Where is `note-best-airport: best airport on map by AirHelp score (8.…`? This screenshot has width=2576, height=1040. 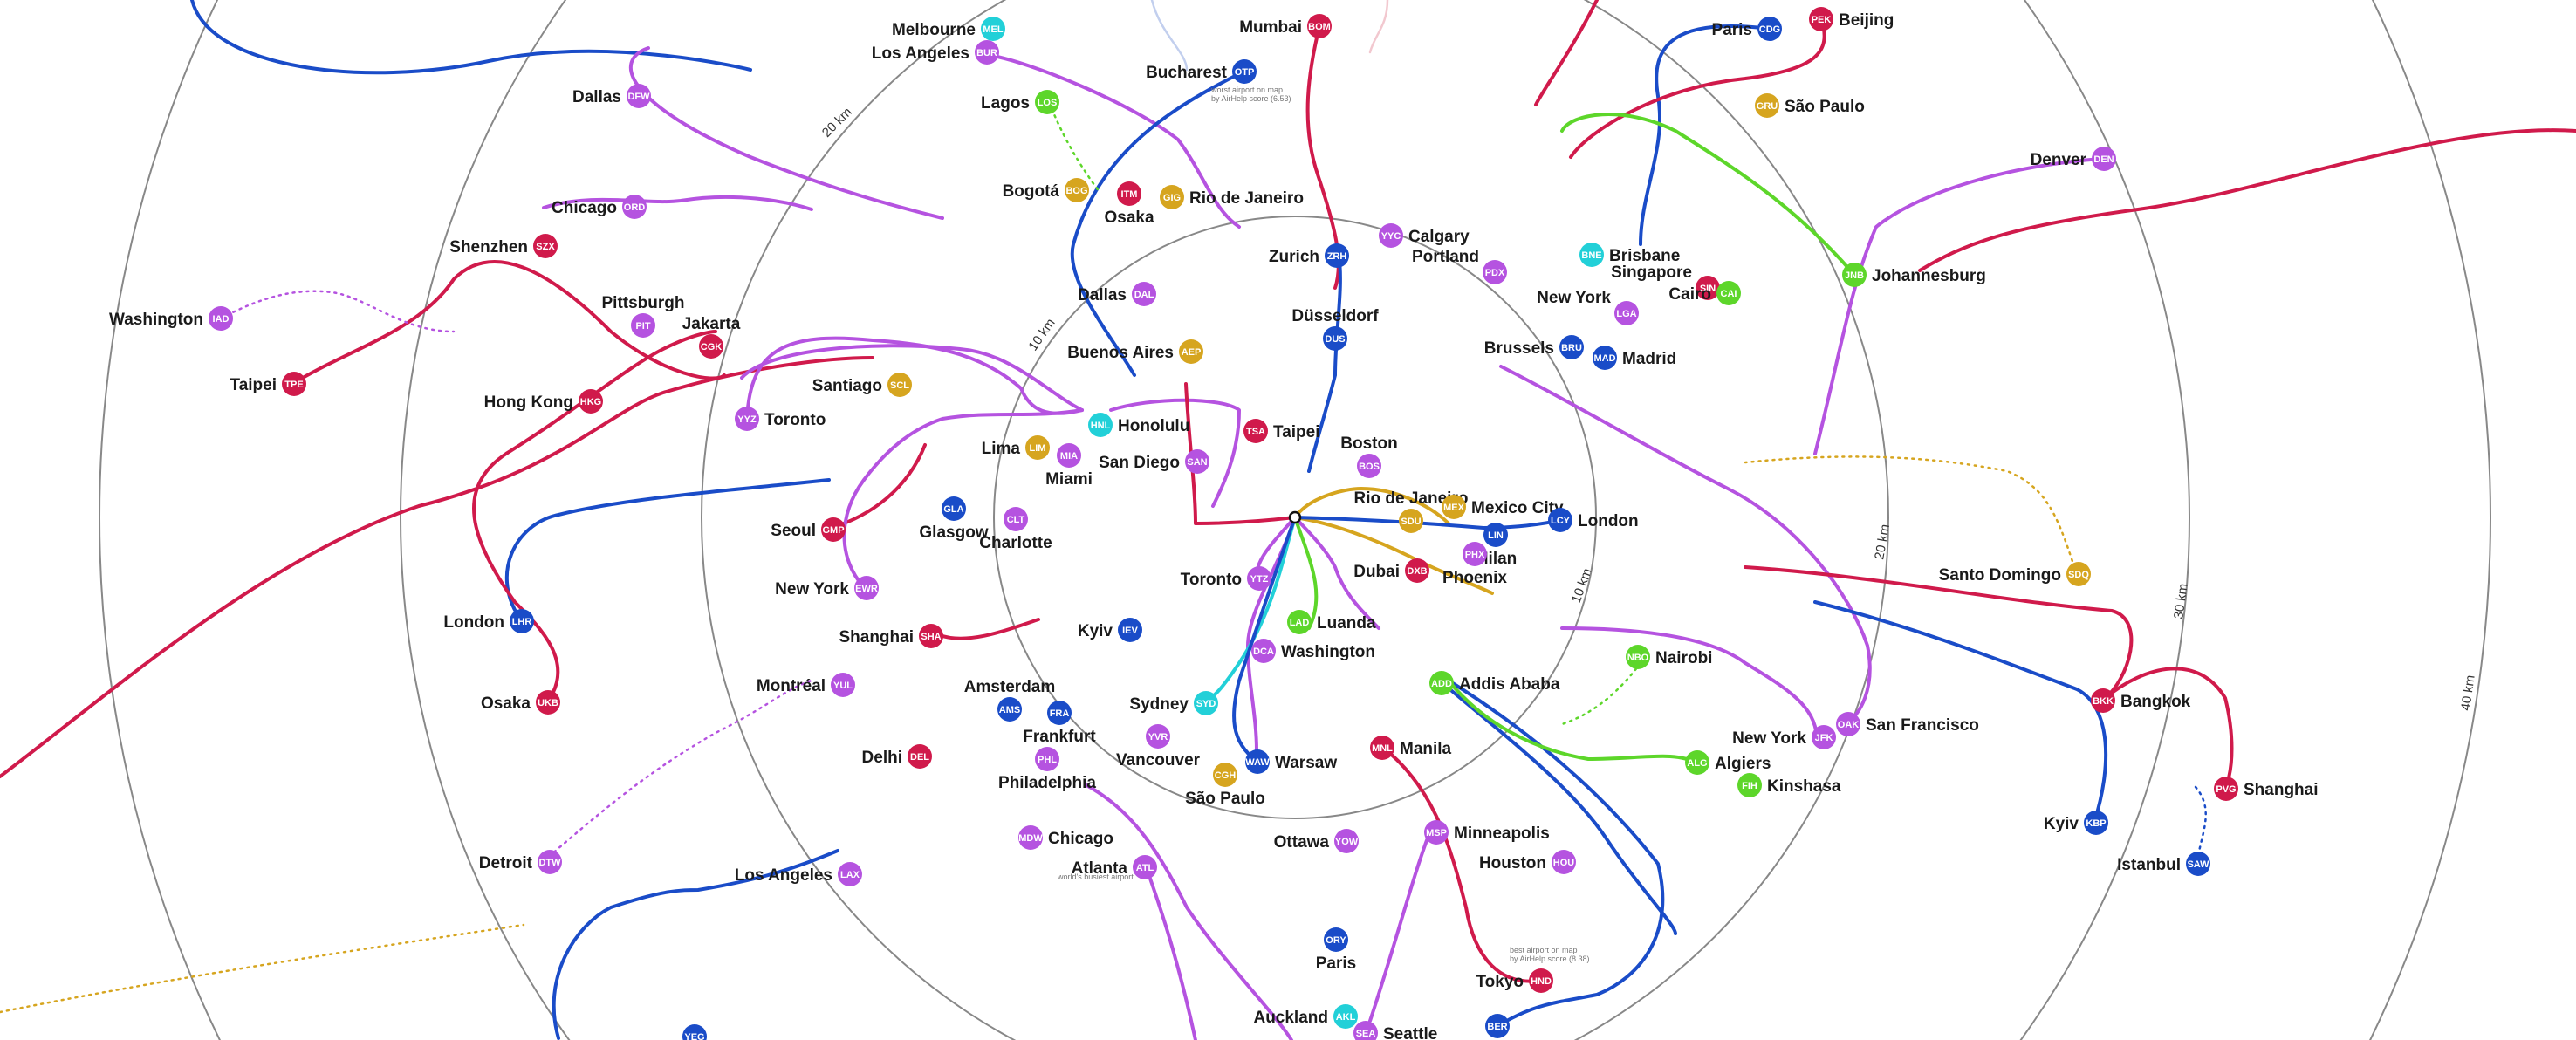
note-best-airport: best airport on map by AirHelp score (8.… is located at coordinates (1550, 954).